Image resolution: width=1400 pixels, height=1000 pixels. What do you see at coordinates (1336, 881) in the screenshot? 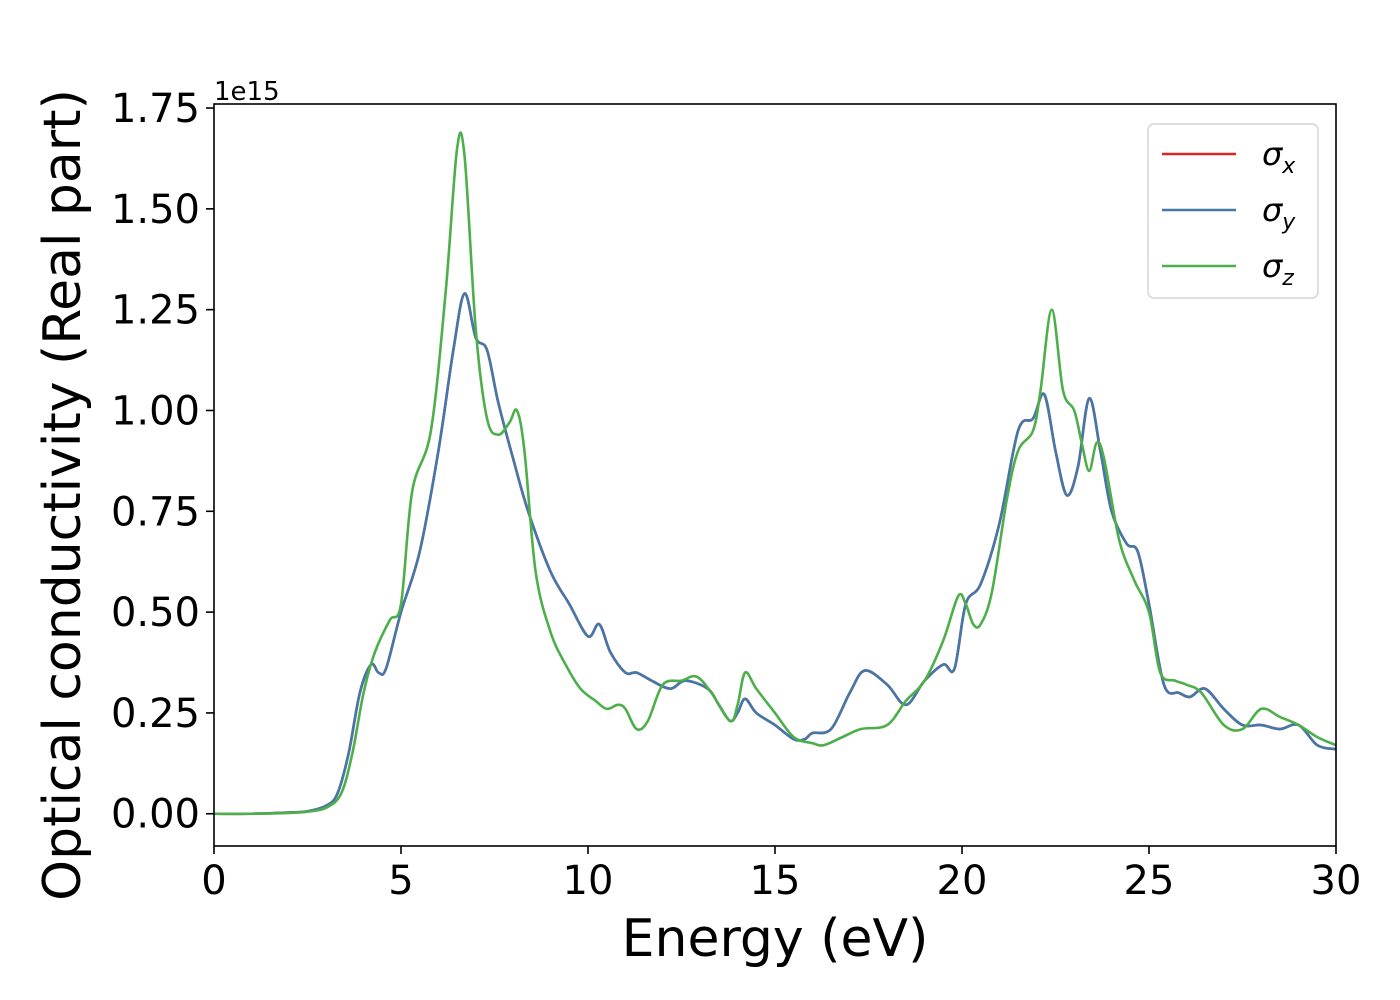
I see `x-tick-label: 30` at bounding box center [1336, 881].